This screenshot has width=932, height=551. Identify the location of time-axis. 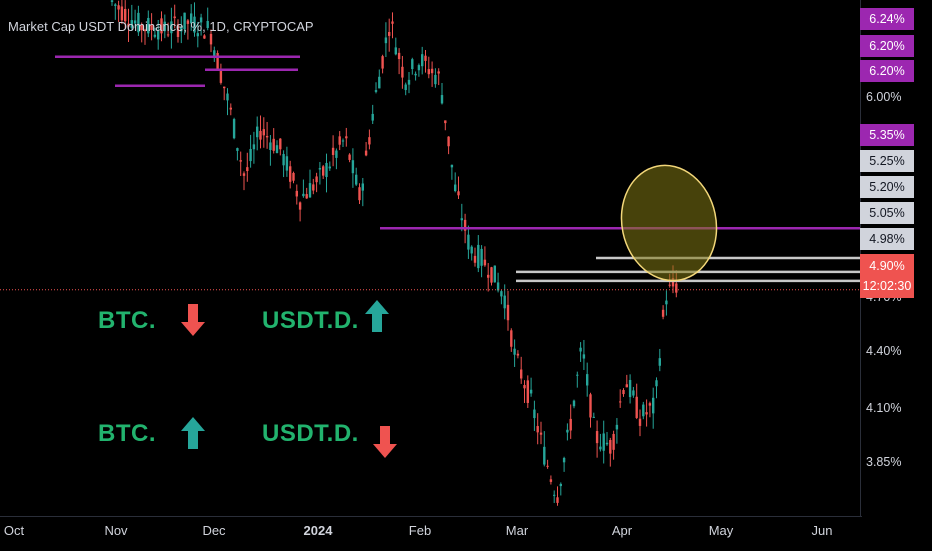
(431, 533).